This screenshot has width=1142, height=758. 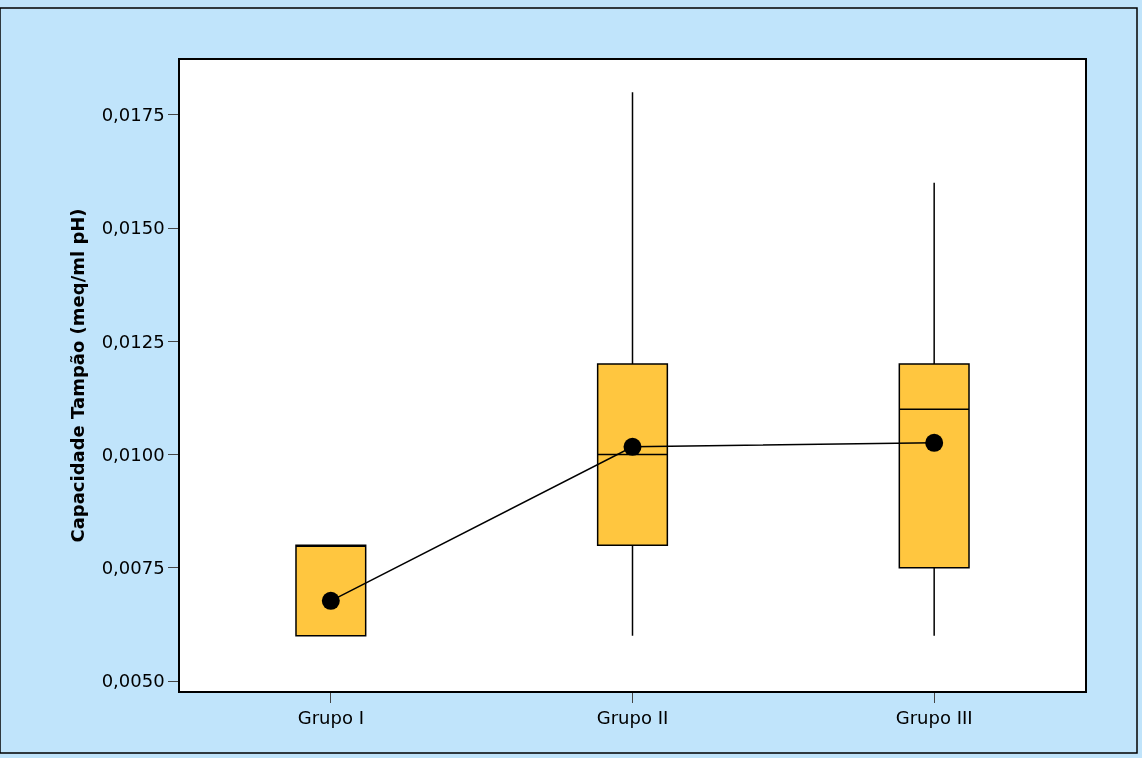 I want to click on y-tick-label: 0,0100, so click(x=133, y=454).